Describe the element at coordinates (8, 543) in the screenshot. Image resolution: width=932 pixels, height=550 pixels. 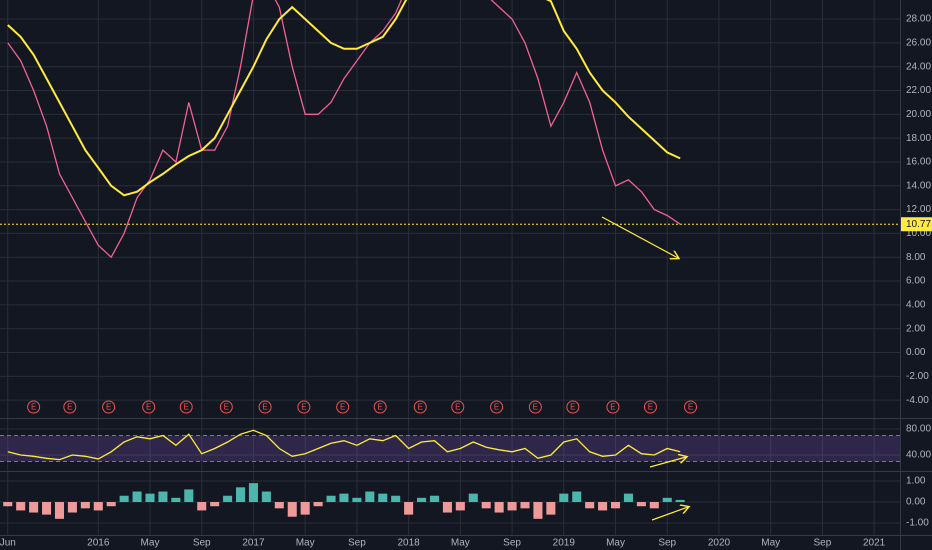
I see `x-tick-label: Jun` at that location.